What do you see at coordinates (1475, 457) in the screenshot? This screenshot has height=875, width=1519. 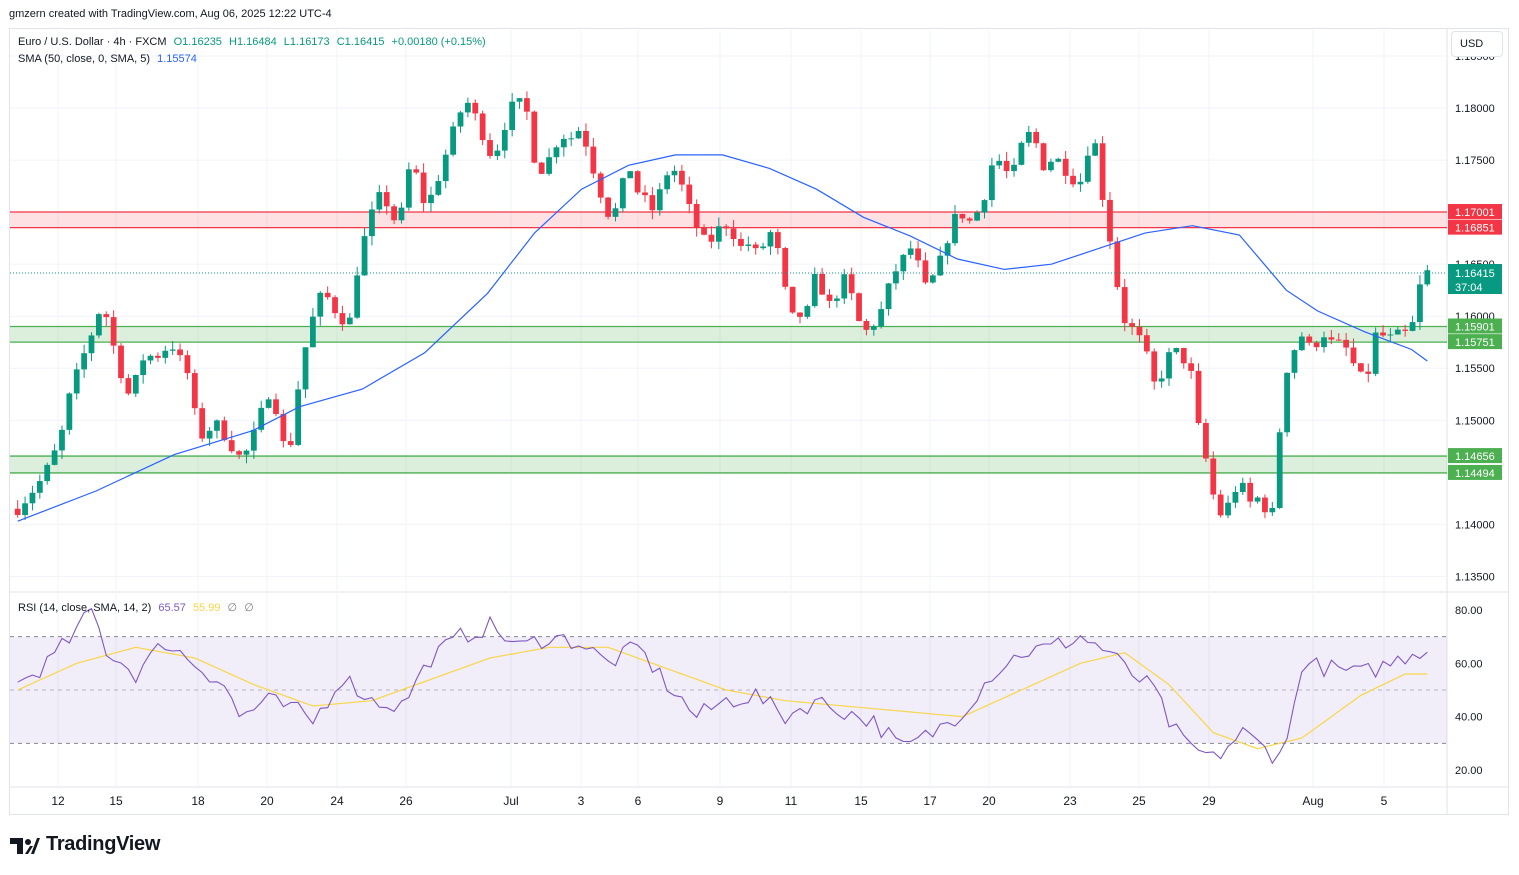 I see `support-zone-label-top: 1.14656` at bounding box center [1475, 457].